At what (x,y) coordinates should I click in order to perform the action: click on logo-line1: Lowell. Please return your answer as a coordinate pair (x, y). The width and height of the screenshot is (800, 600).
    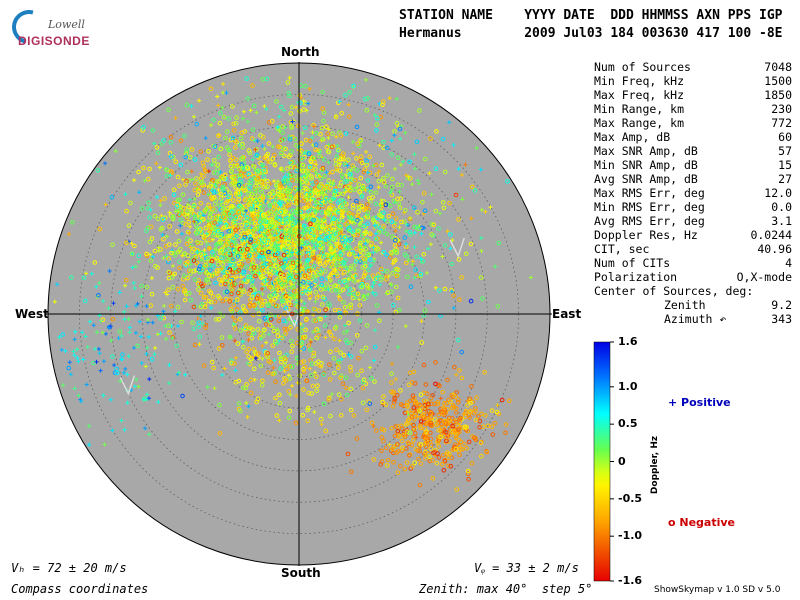
    Looking at the image, I should click on (66, 24).